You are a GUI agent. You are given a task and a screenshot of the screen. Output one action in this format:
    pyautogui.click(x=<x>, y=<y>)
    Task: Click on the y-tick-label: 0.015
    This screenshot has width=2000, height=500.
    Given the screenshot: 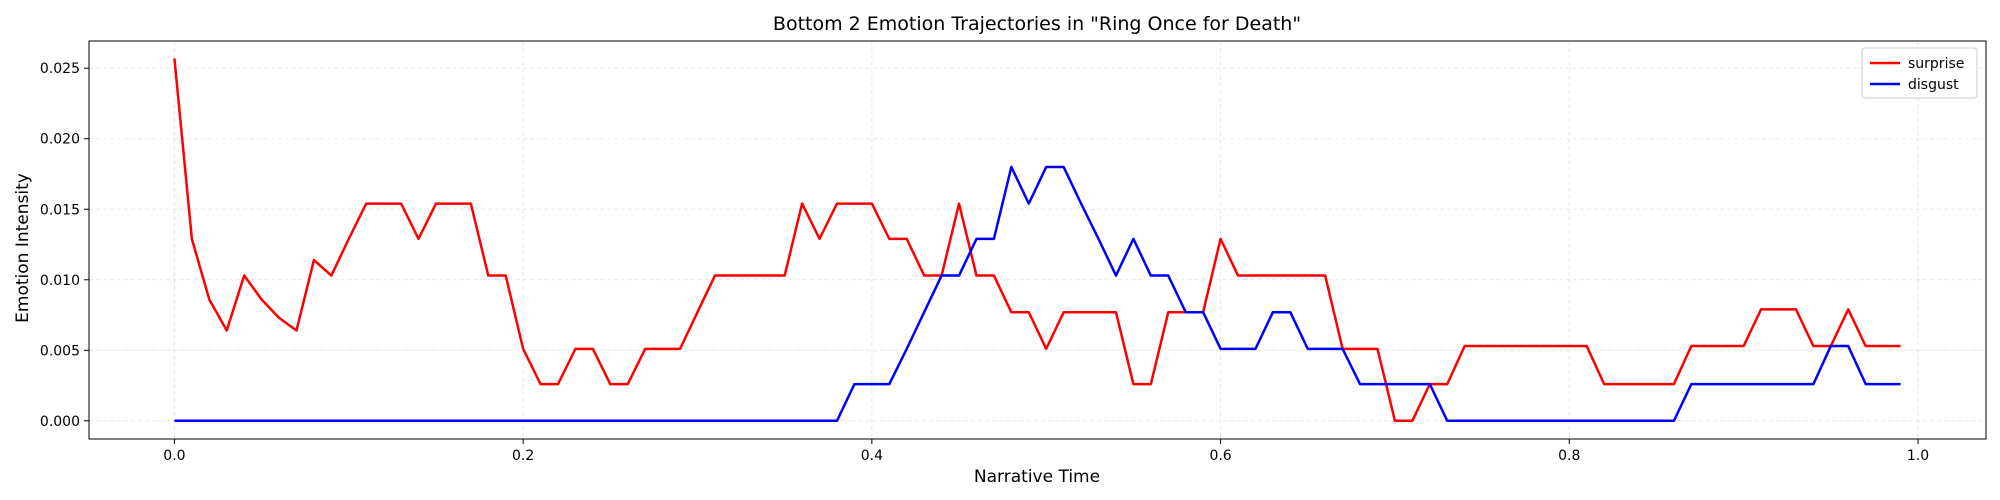 What is the action you would take?
    pyautogui.click(x=60, y=210)
    